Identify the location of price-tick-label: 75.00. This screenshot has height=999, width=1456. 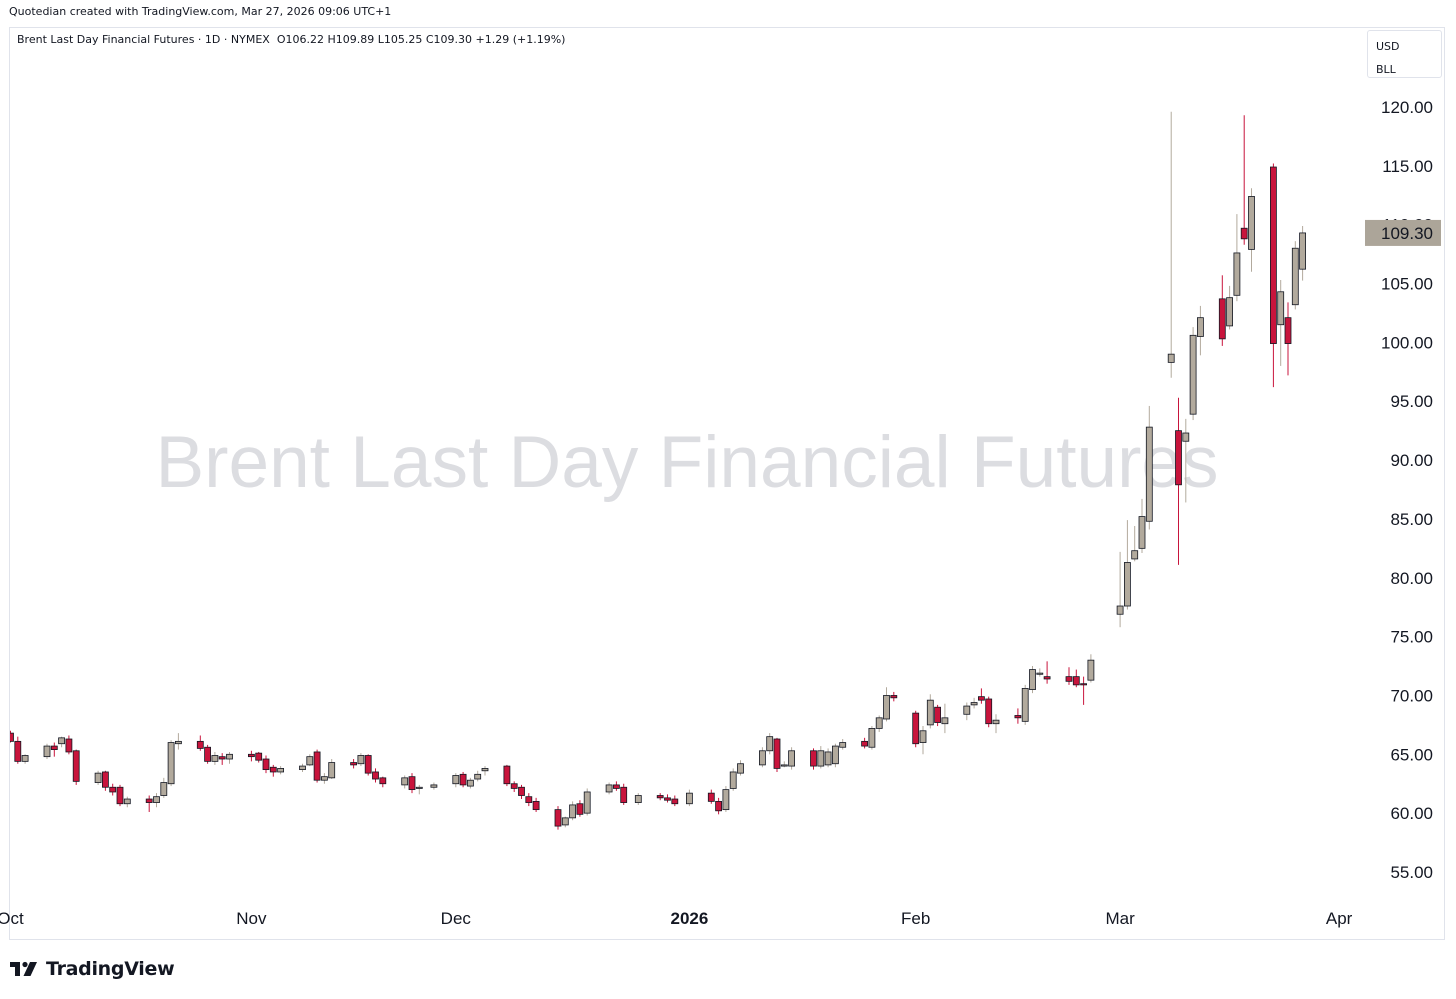
(1411, 637).